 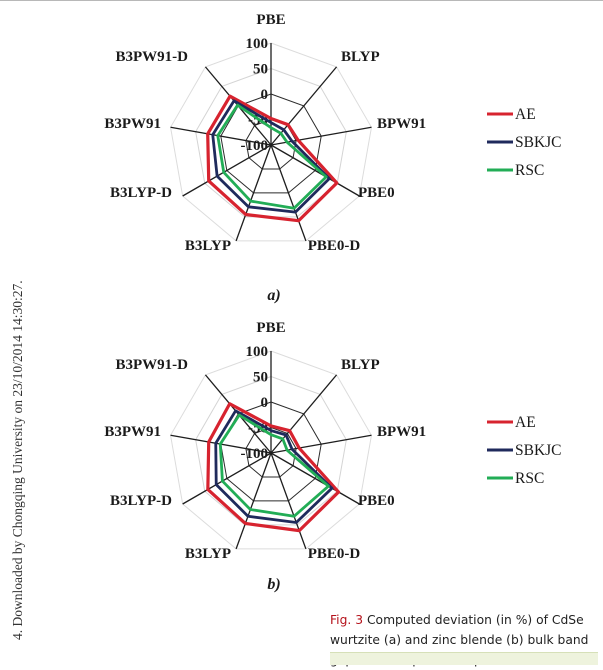 What do you see at coordinates (221, 136) in the screenshot?
I see `spoke-b3pw91` at bounding box center [221, 136].